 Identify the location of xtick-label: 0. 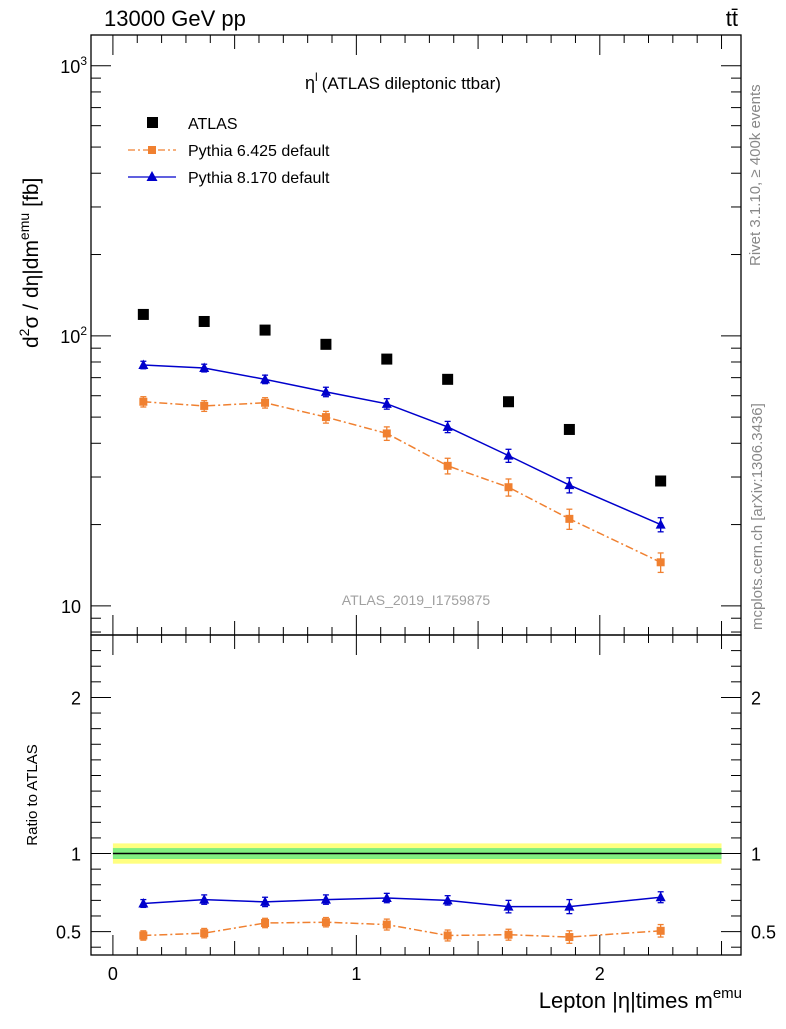
(113, 974).